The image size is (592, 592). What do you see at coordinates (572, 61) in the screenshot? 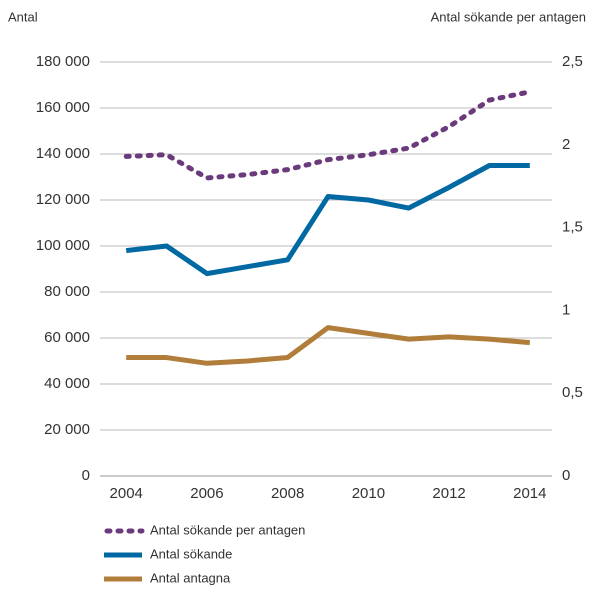
I see `y2-tick-label: 2,5` at bounding box center [572, 61].